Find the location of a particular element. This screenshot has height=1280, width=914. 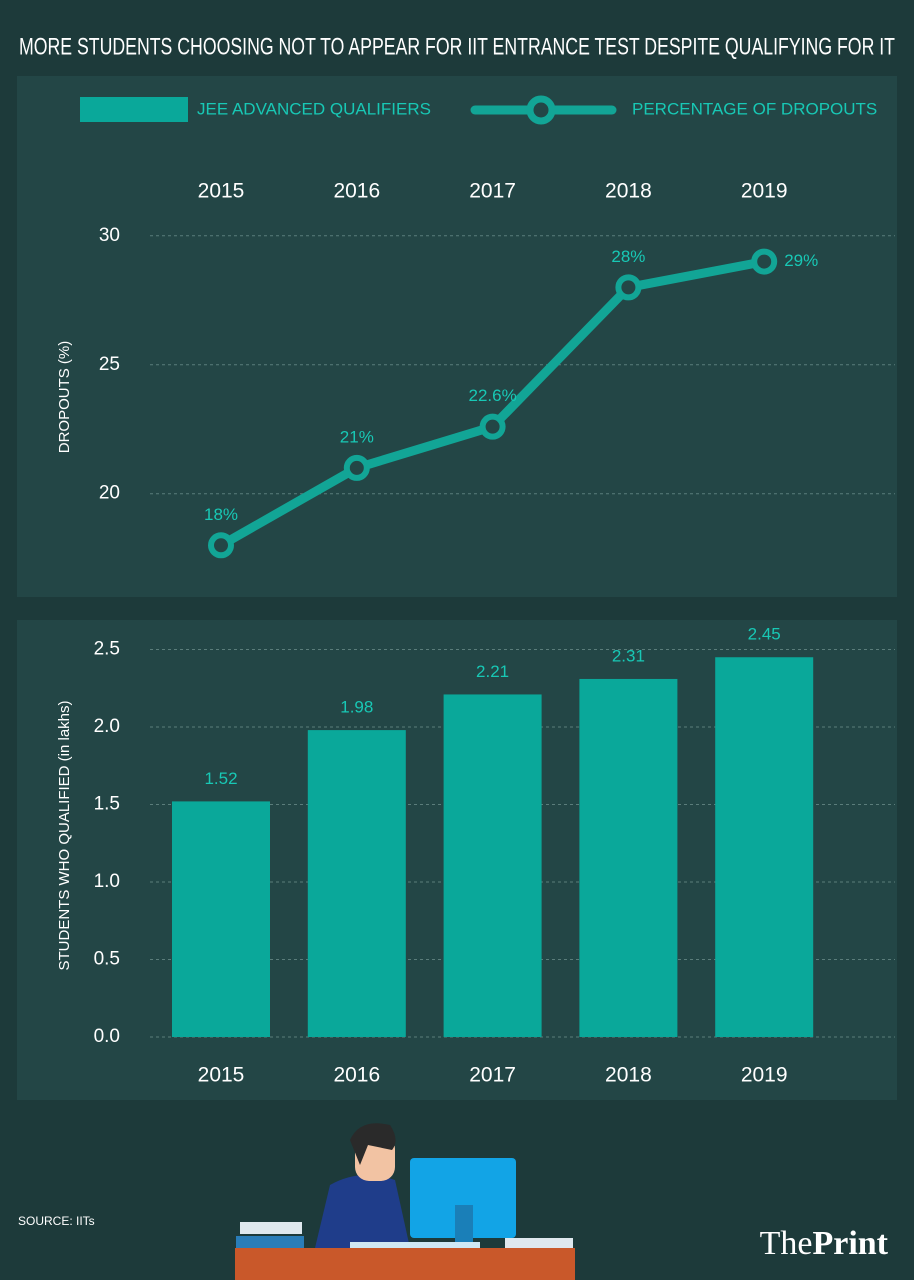

legend-label: JEE ADVANCED QUALIFIERS is located at coordinates (314, 108).